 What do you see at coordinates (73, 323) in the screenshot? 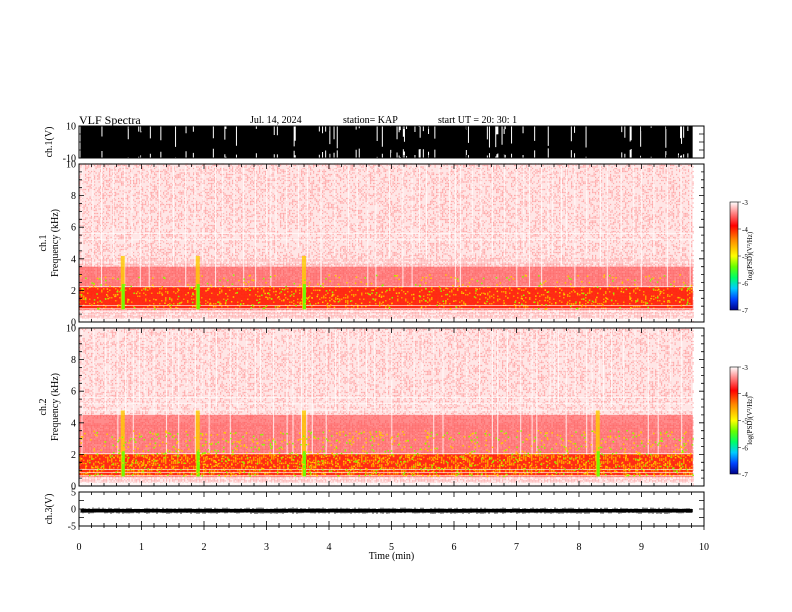
I see `ch1-spectrogram-ytick-label: 0` at bounding box center [73, 323].